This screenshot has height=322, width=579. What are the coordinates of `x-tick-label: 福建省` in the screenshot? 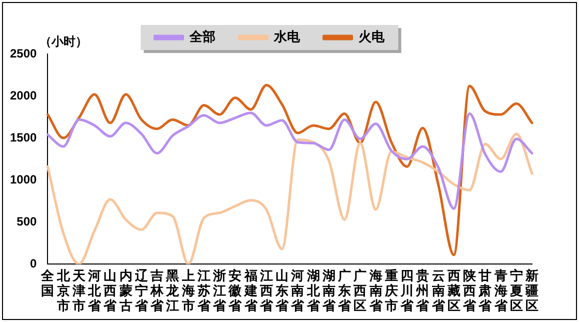 It's located at (250, 291).